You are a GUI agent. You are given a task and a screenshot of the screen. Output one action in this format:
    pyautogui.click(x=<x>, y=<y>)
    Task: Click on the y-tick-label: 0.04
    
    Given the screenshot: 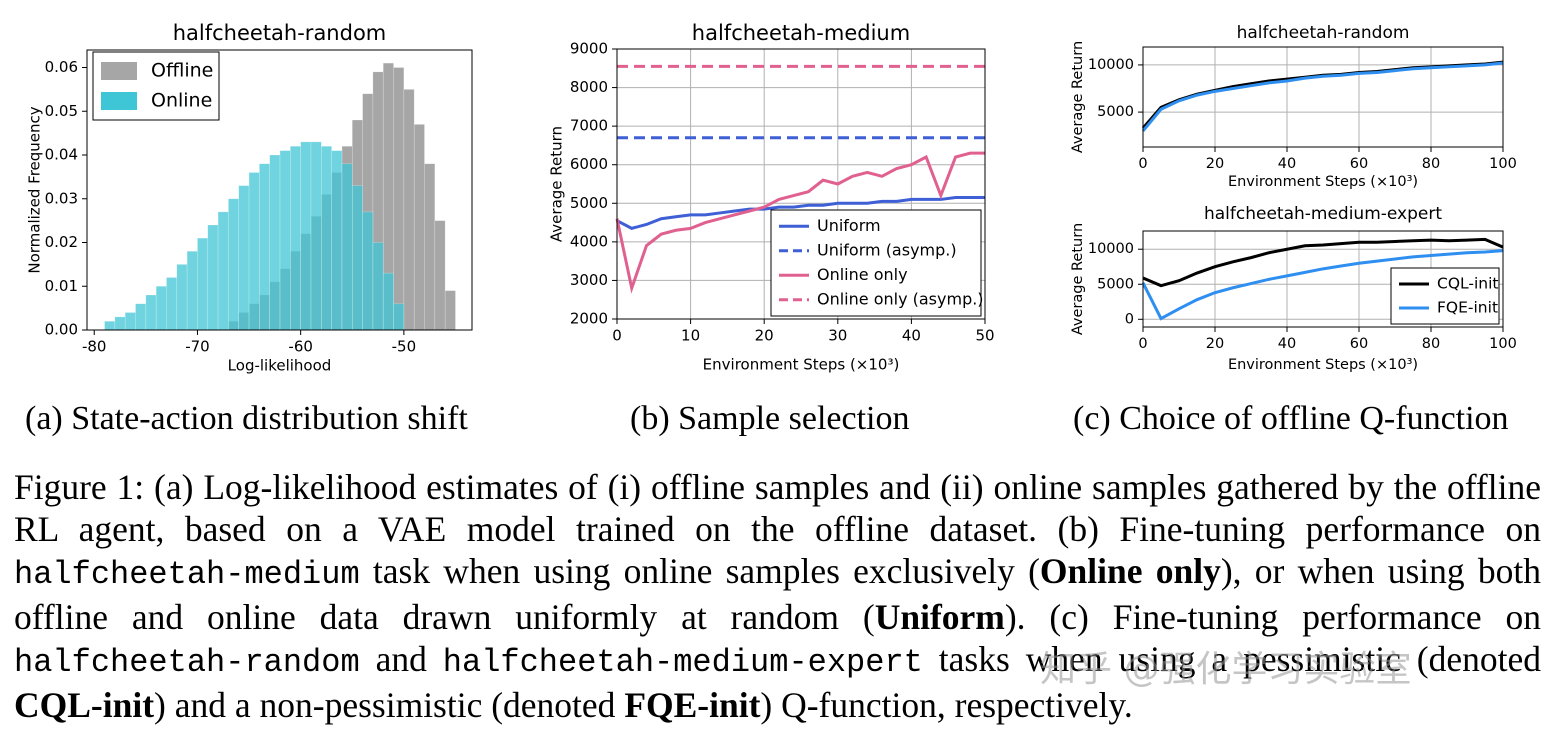 What is the action you would take?
    pyautogui.click(x=61, y=155)
    